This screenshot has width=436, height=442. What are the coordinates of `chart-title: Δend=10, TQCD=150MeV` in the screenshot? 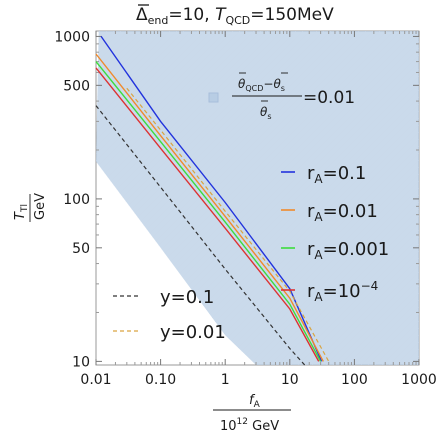 It's located at (235, 15).